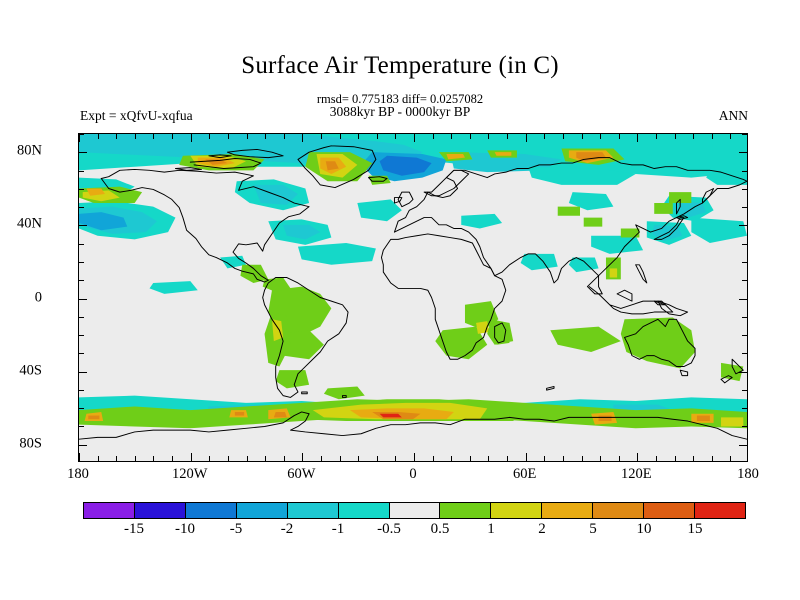 The width and height of the screenshot is (800, 600). I want to click on colorbar-tick-label: -1, so click(338, 529).